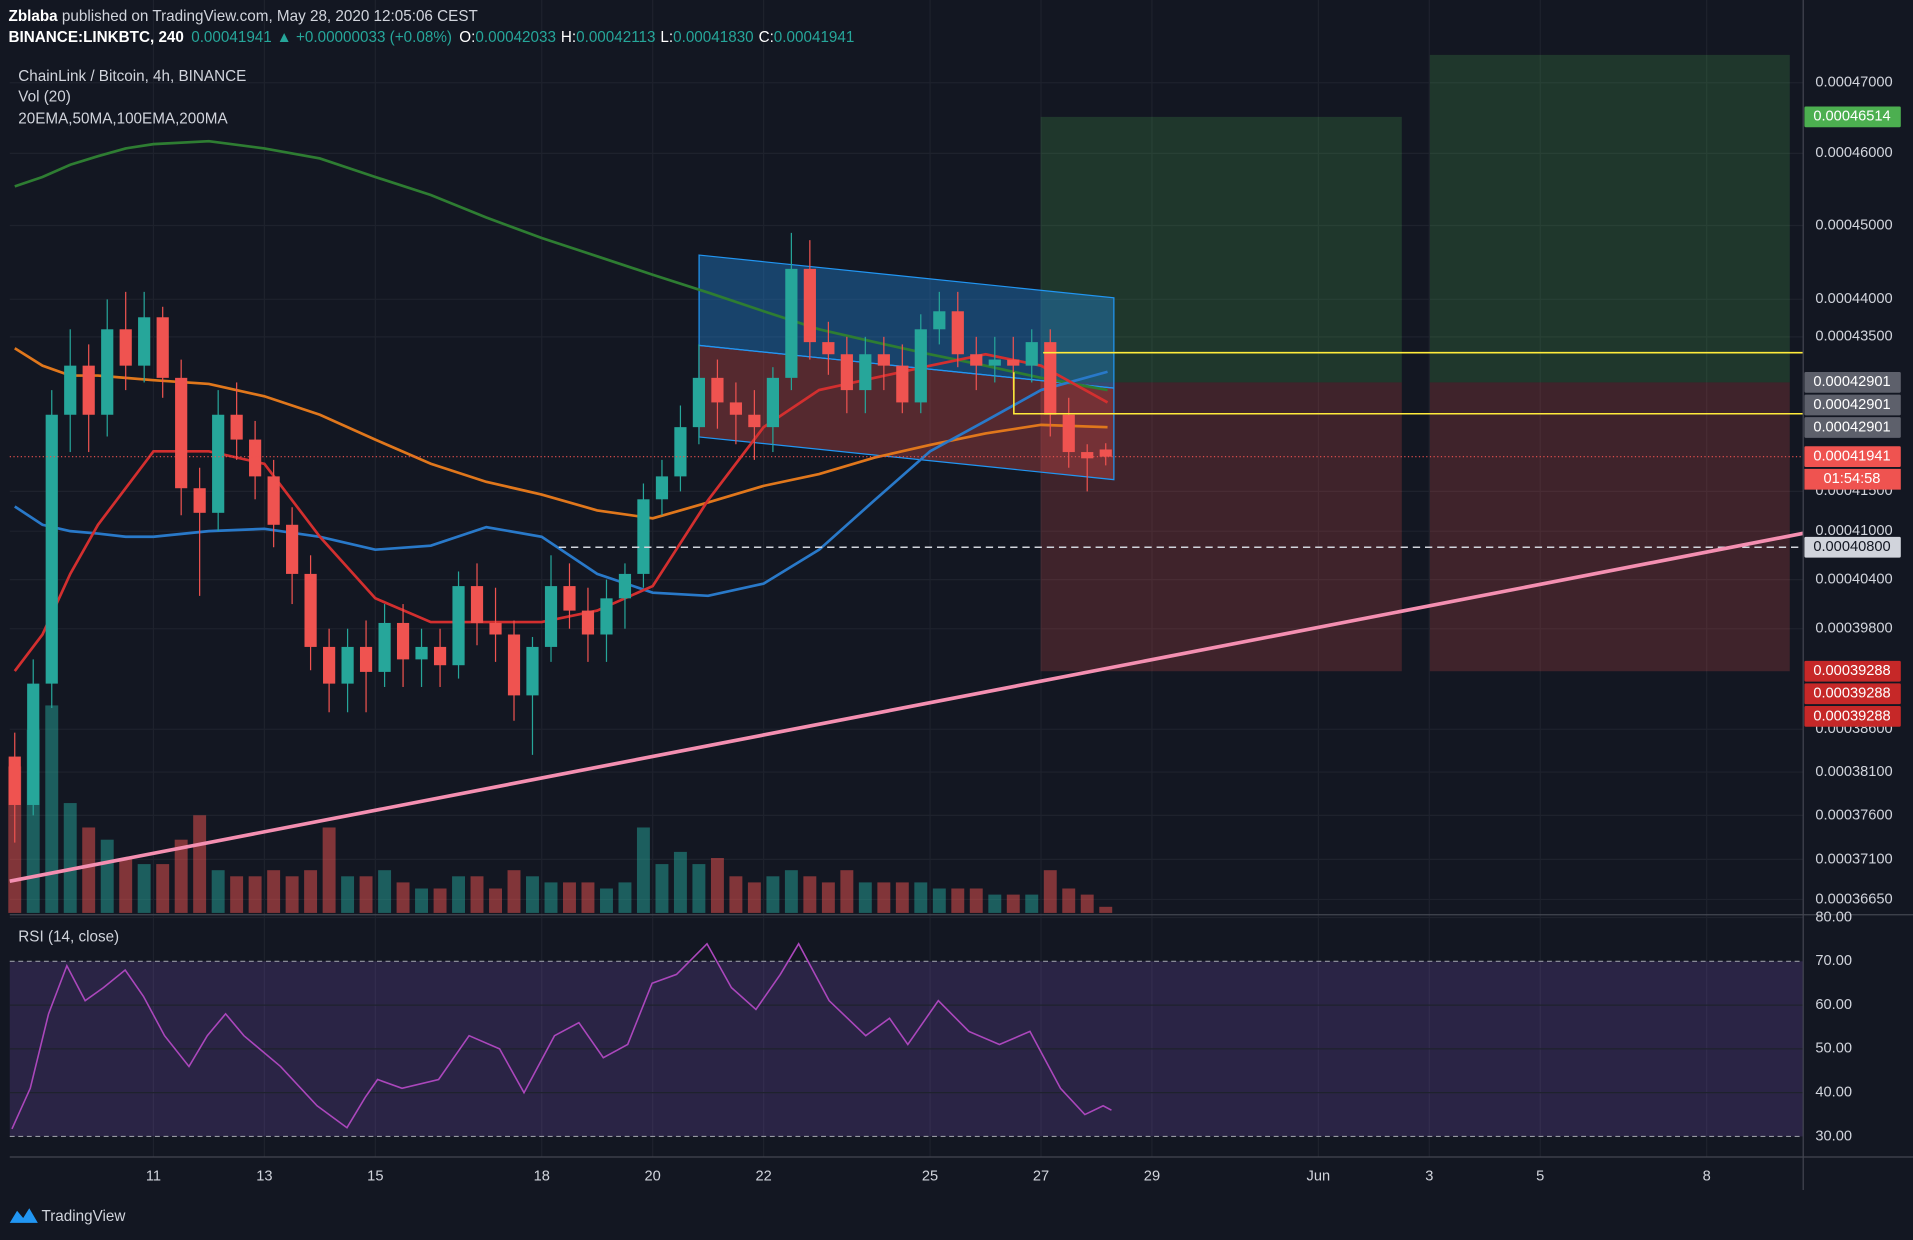  I want to click on chart-title: ChainLink / Bitcoin, 4h, BINANCE, so click(132, 76).